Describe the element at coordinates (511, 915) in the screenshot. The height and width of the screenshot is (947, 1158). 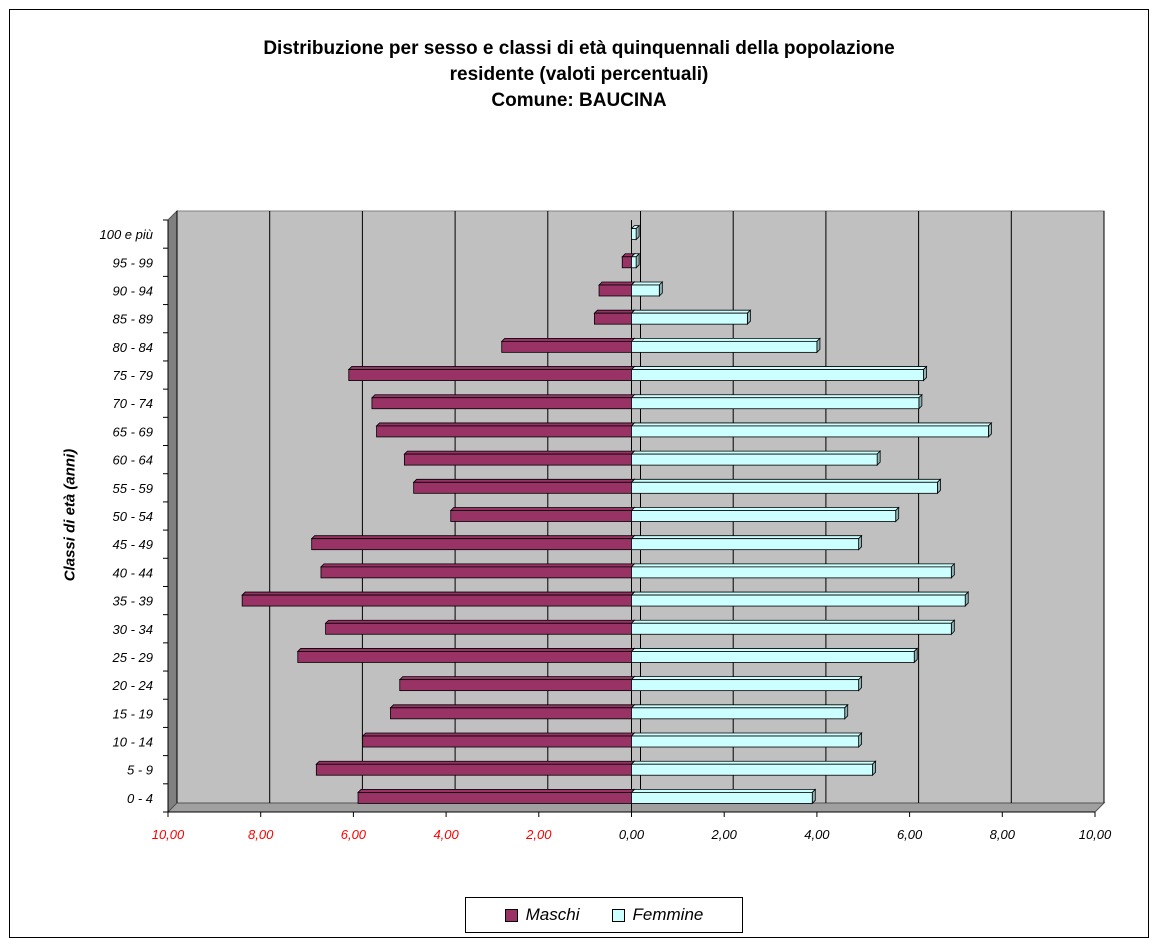
I see `legend-swatch-maschi` at that location.